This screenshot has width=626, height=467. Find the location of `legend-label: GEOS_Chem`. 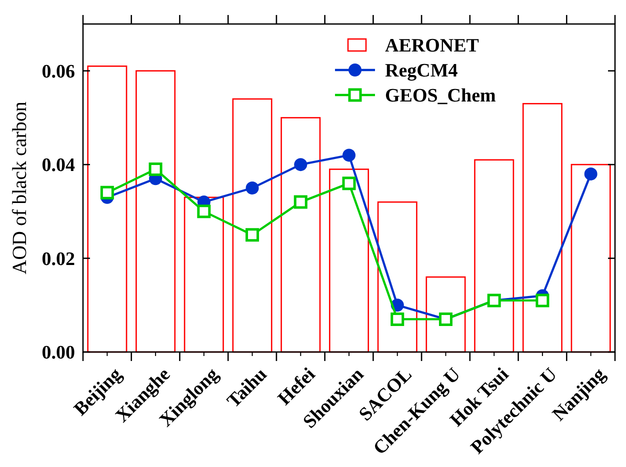

legend-label: GEOS_Chem is located at coordinates (440, 96).